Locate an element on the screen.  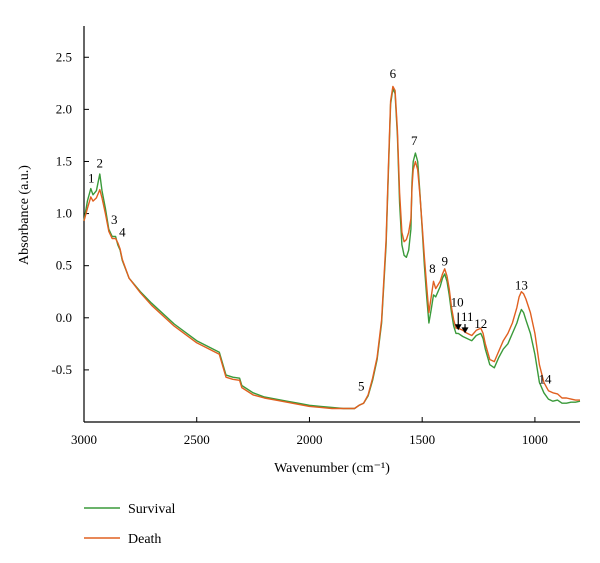
peak-label: 4 is located at coordinates (122, 232).